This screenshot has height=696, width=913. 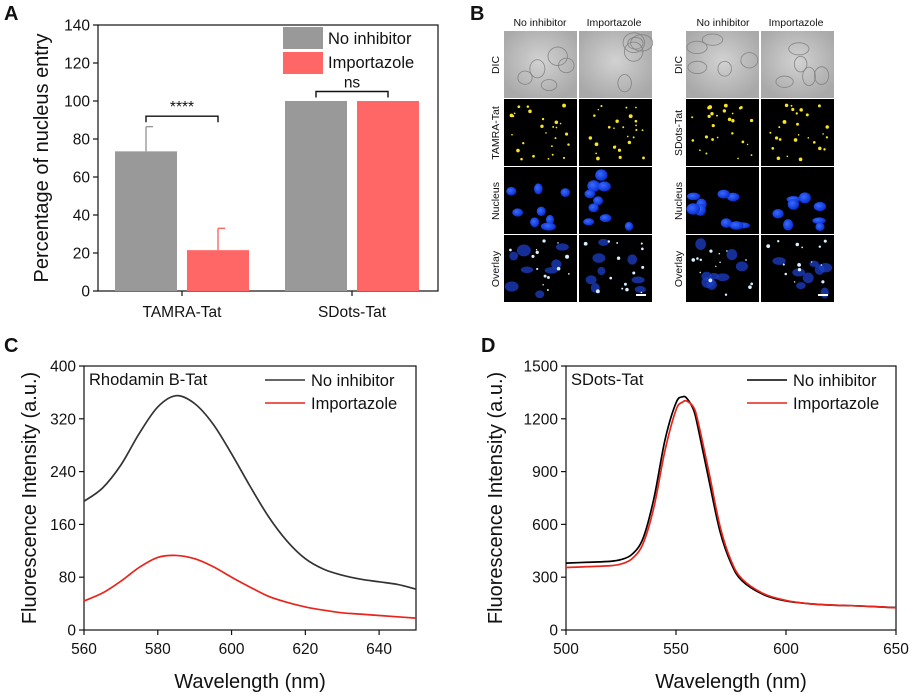 What do you see at coordinates (158, 649) in the screenshot?
I see `x-tick-label: 580` at bounding box center [158, 649].